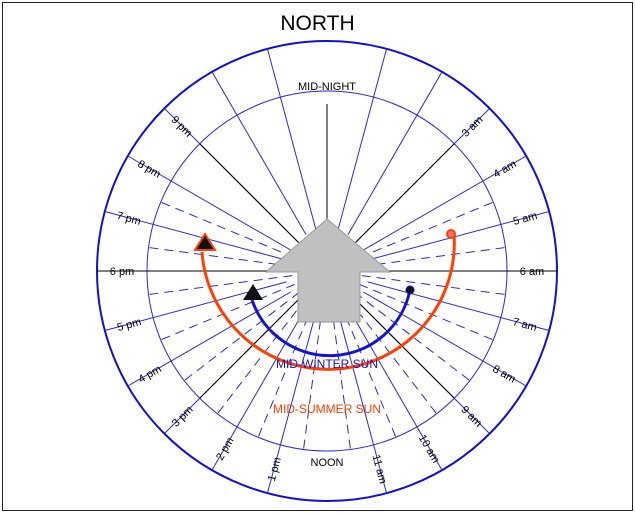 Image resolution: width=635 pixels, height=515 pixels. What do you see at coordinates (451, 234) in the screenshot?
I see `summer-end-marker` at bounding box center [451, 234].